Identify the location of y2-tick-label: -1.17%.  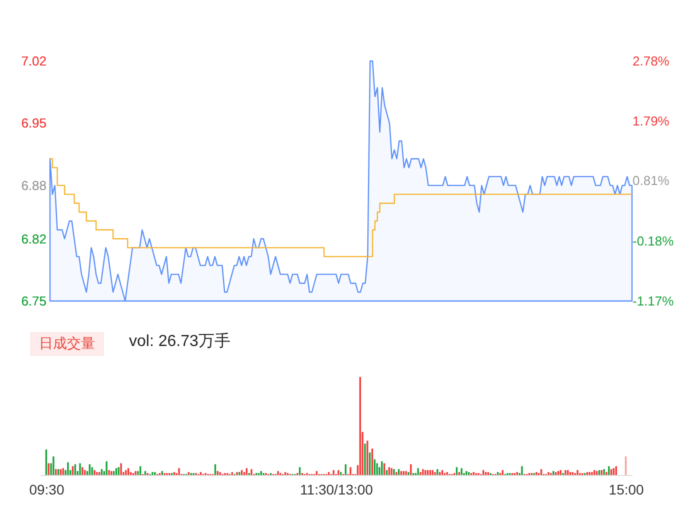
(653, 301).